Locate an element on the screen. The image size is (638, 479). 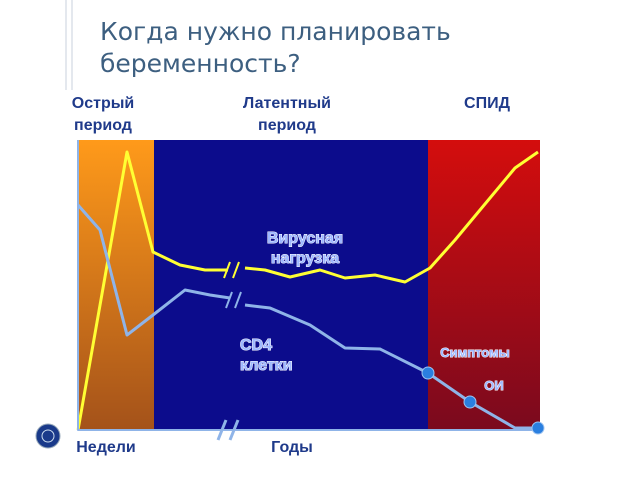
symptoms-label: Симптомы is located at coordinates (475, 352).